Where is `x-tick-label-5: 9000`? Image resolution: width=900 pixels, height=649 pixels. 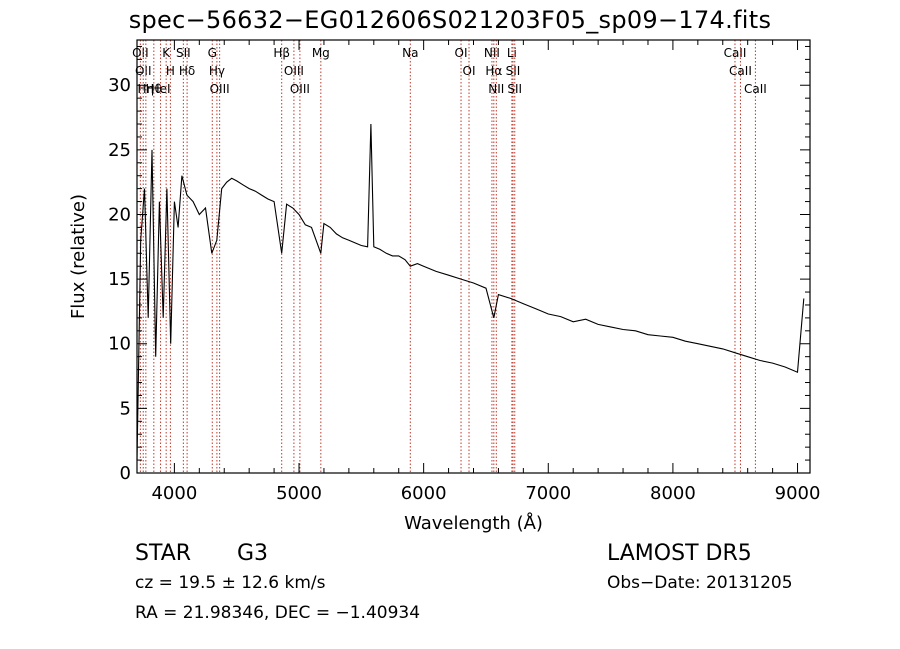
x-tick-label-5: 9000 is located at coordinates (798, 493).